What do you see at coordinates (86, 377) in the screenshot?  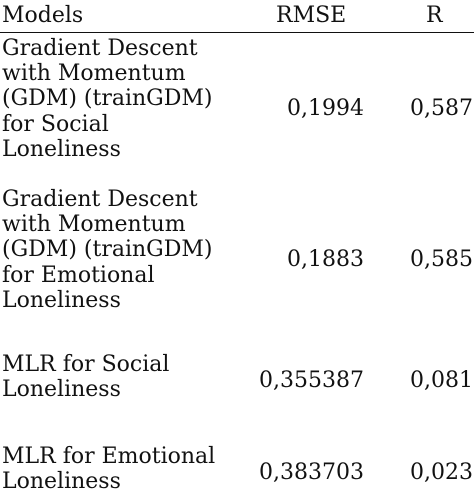 I see `model-name-cell: MLR for Social Loneliness` at bounding box center [86, 377].